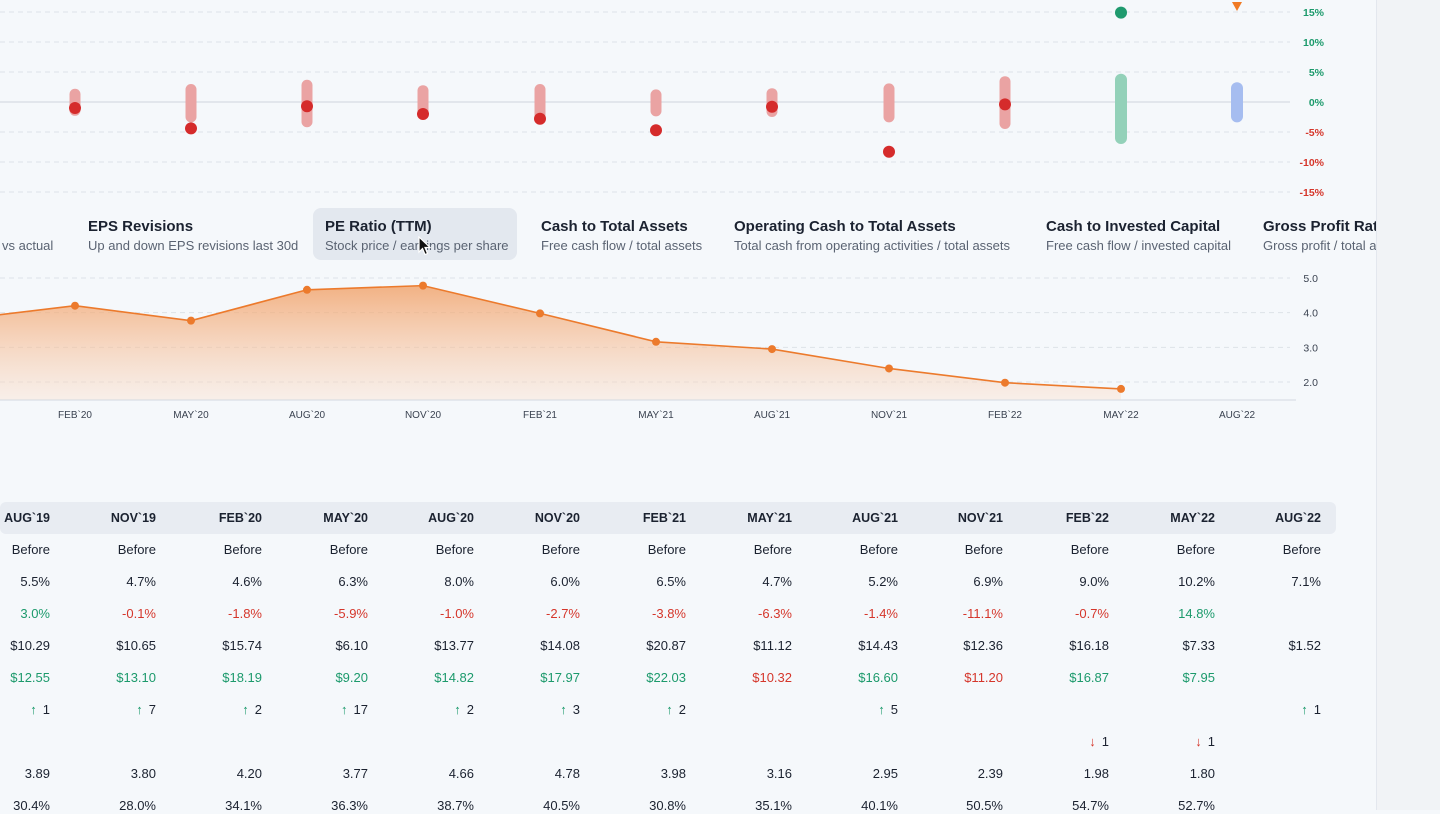  What do you see at coordinates (1311, 163) in the screenshot?
I see `revision-y-tick: -10%` at bounding box center [1311, 163].